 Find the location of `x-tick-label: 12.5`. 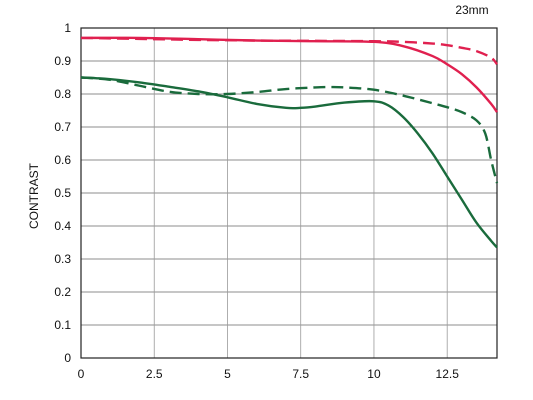

x-tick-label: 12.5 is located at coordinates (448, 374).